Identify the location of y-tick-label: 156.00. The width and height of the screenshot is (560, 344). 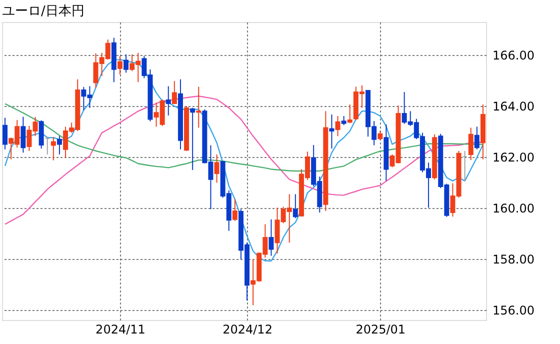
(513, 310).